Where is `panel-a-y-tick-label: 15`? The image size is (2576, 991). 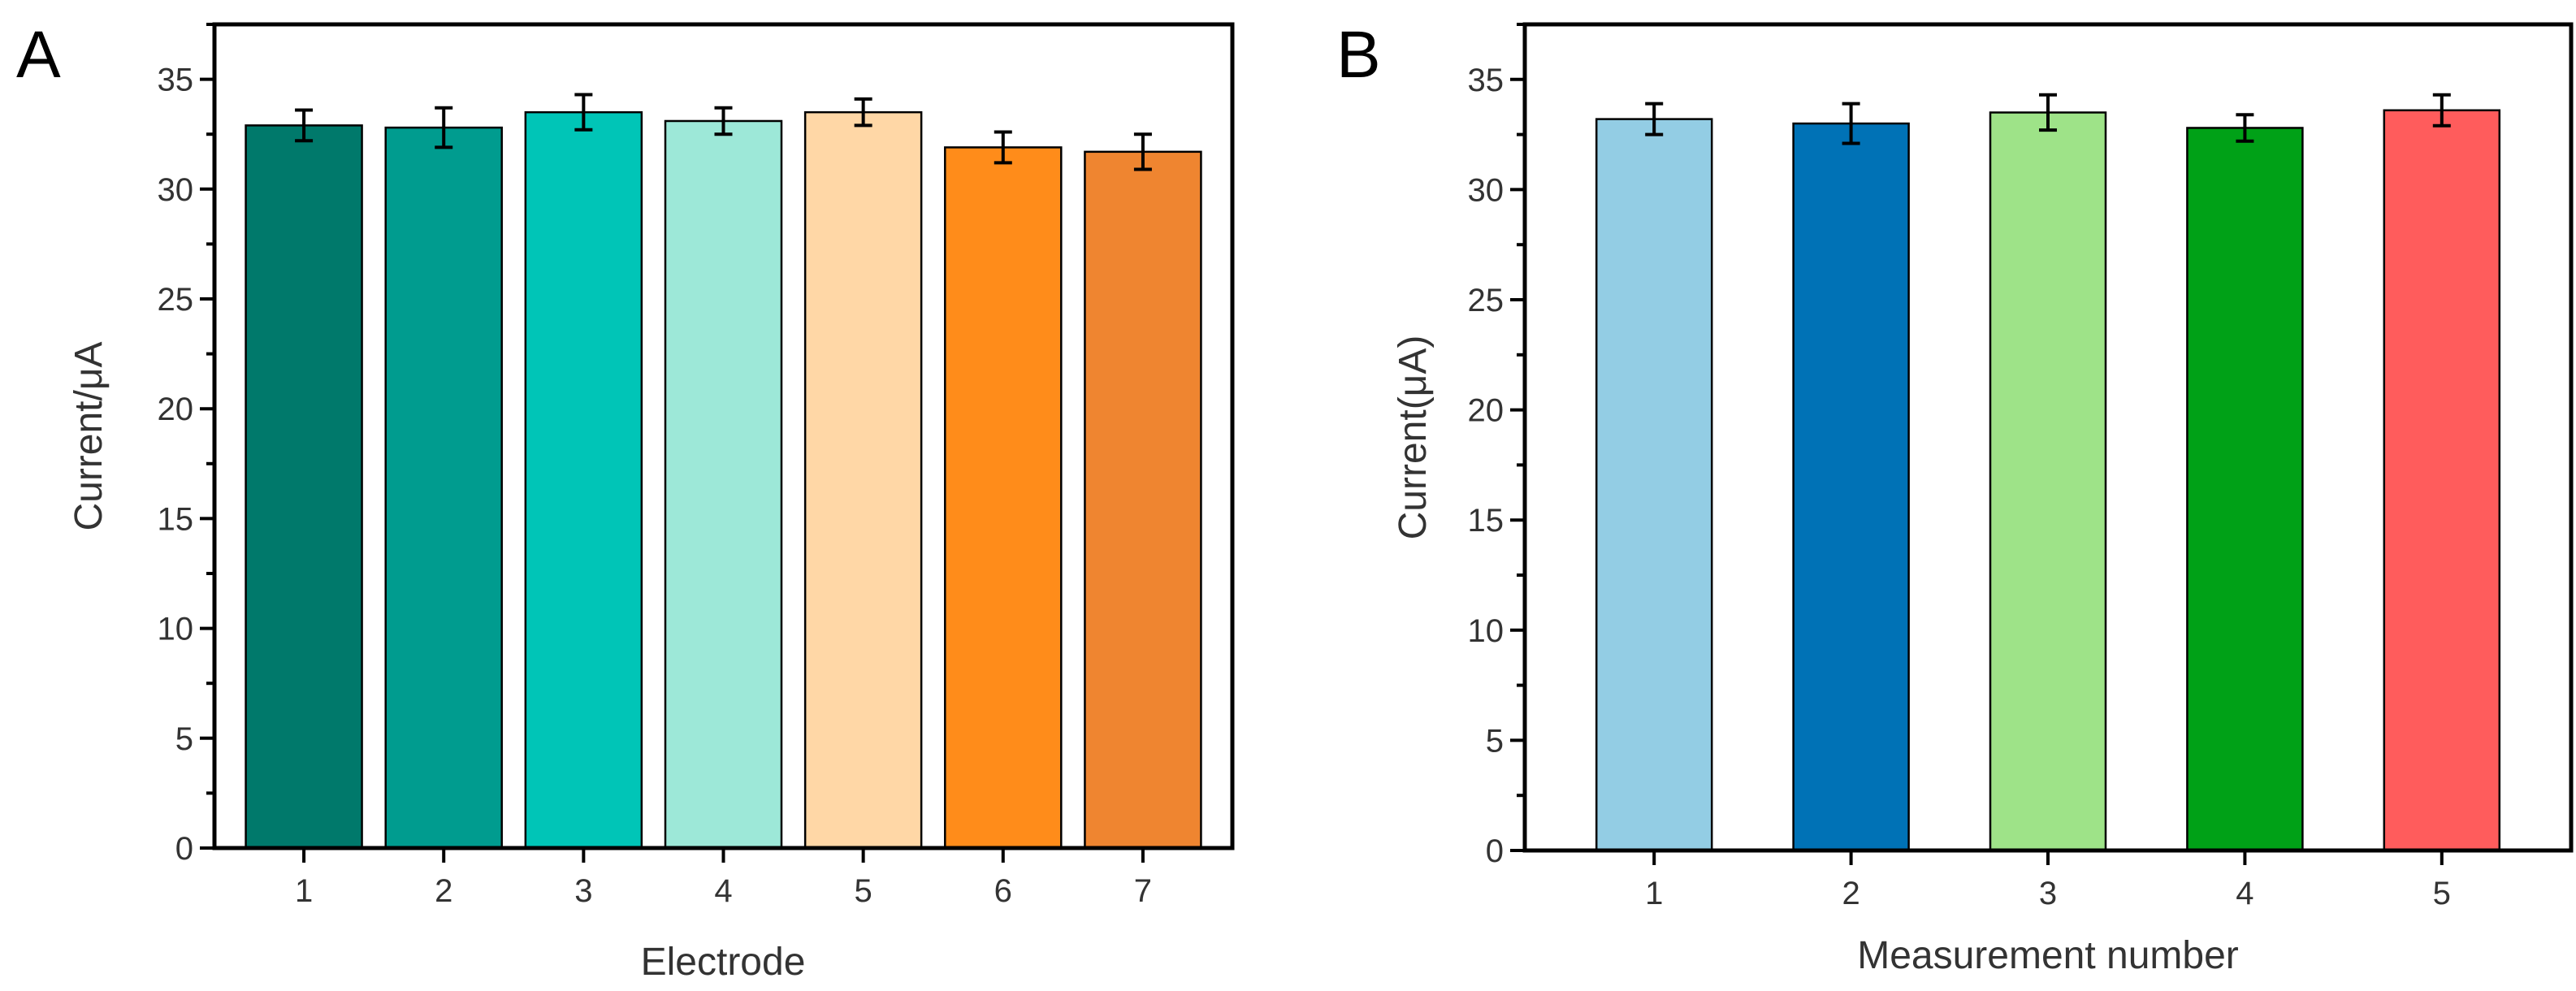 panel-a-y-tick-label: 15 is located at coordinates (176, 519).